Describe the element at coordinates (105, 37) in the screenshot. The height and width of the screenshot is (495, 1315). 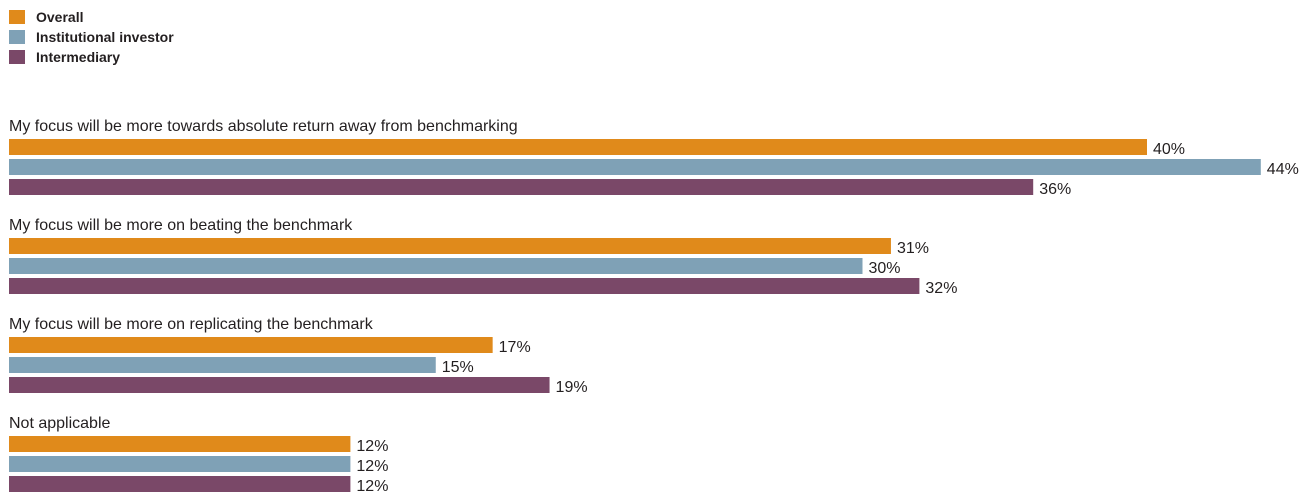
I see `legend-label-institutional-investor: Institutional investor` at that location.